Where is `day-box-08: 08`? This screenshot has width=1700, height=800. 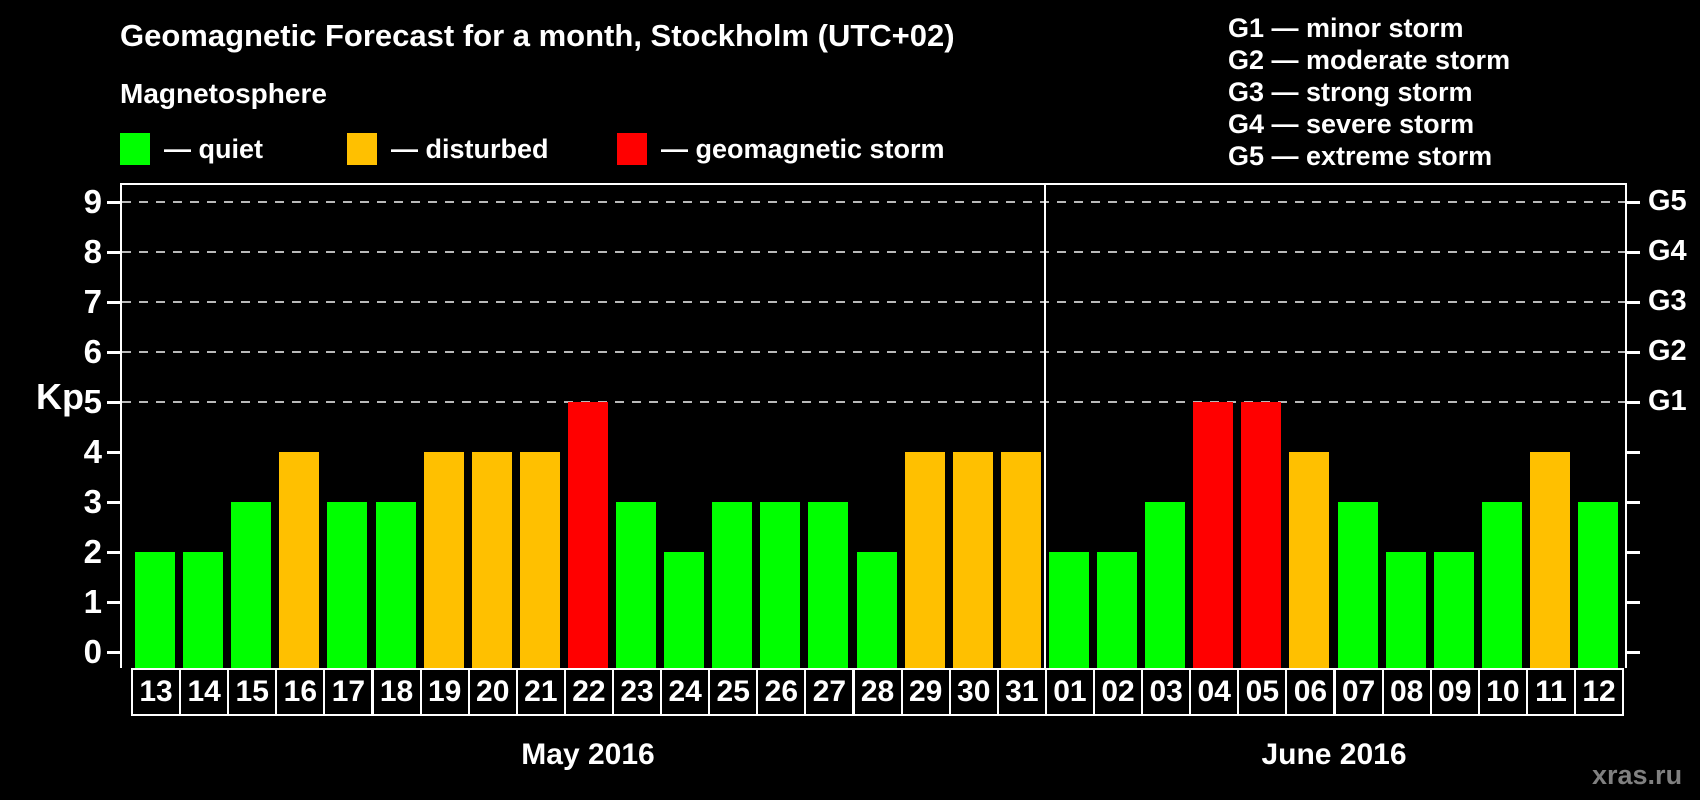
day-box-08: 08 is located at coordinates (1406, 692).